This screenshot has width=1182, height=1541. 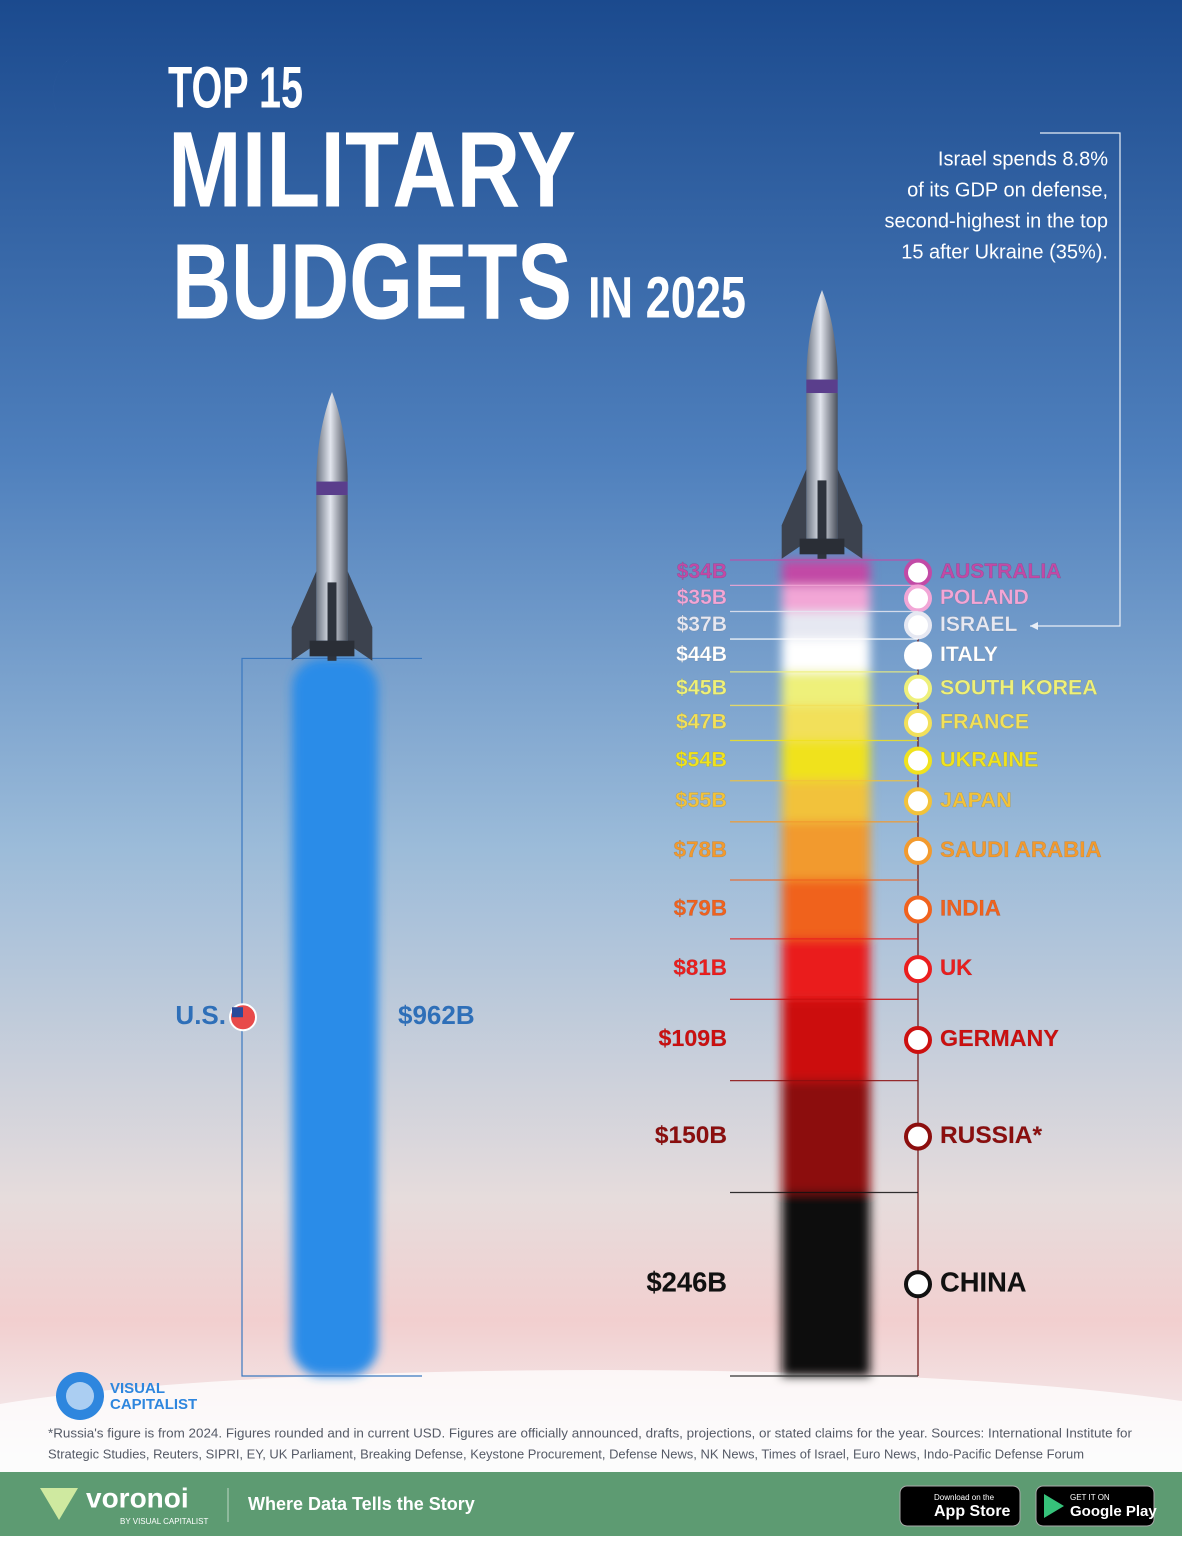 What do you see at coordinates (1113, 1511) in the screenshot?
I see `badge-text: Google Play` at bounding box center [1113, 1511].